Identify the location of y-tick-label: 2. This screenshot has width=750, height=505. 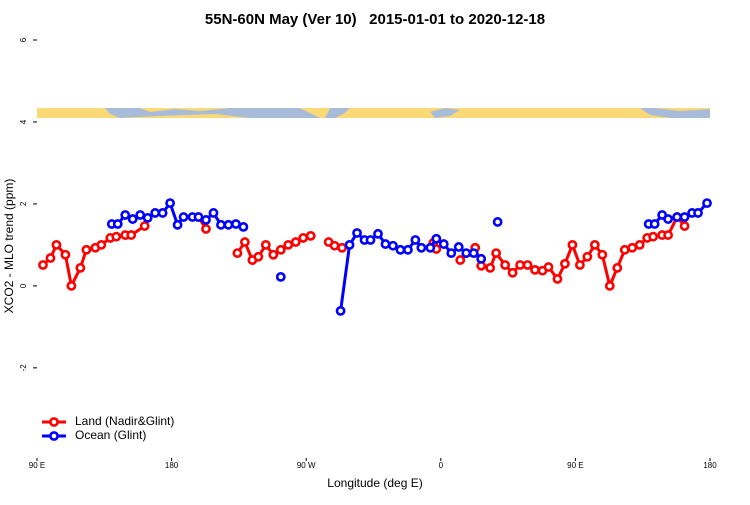
(23, 203).